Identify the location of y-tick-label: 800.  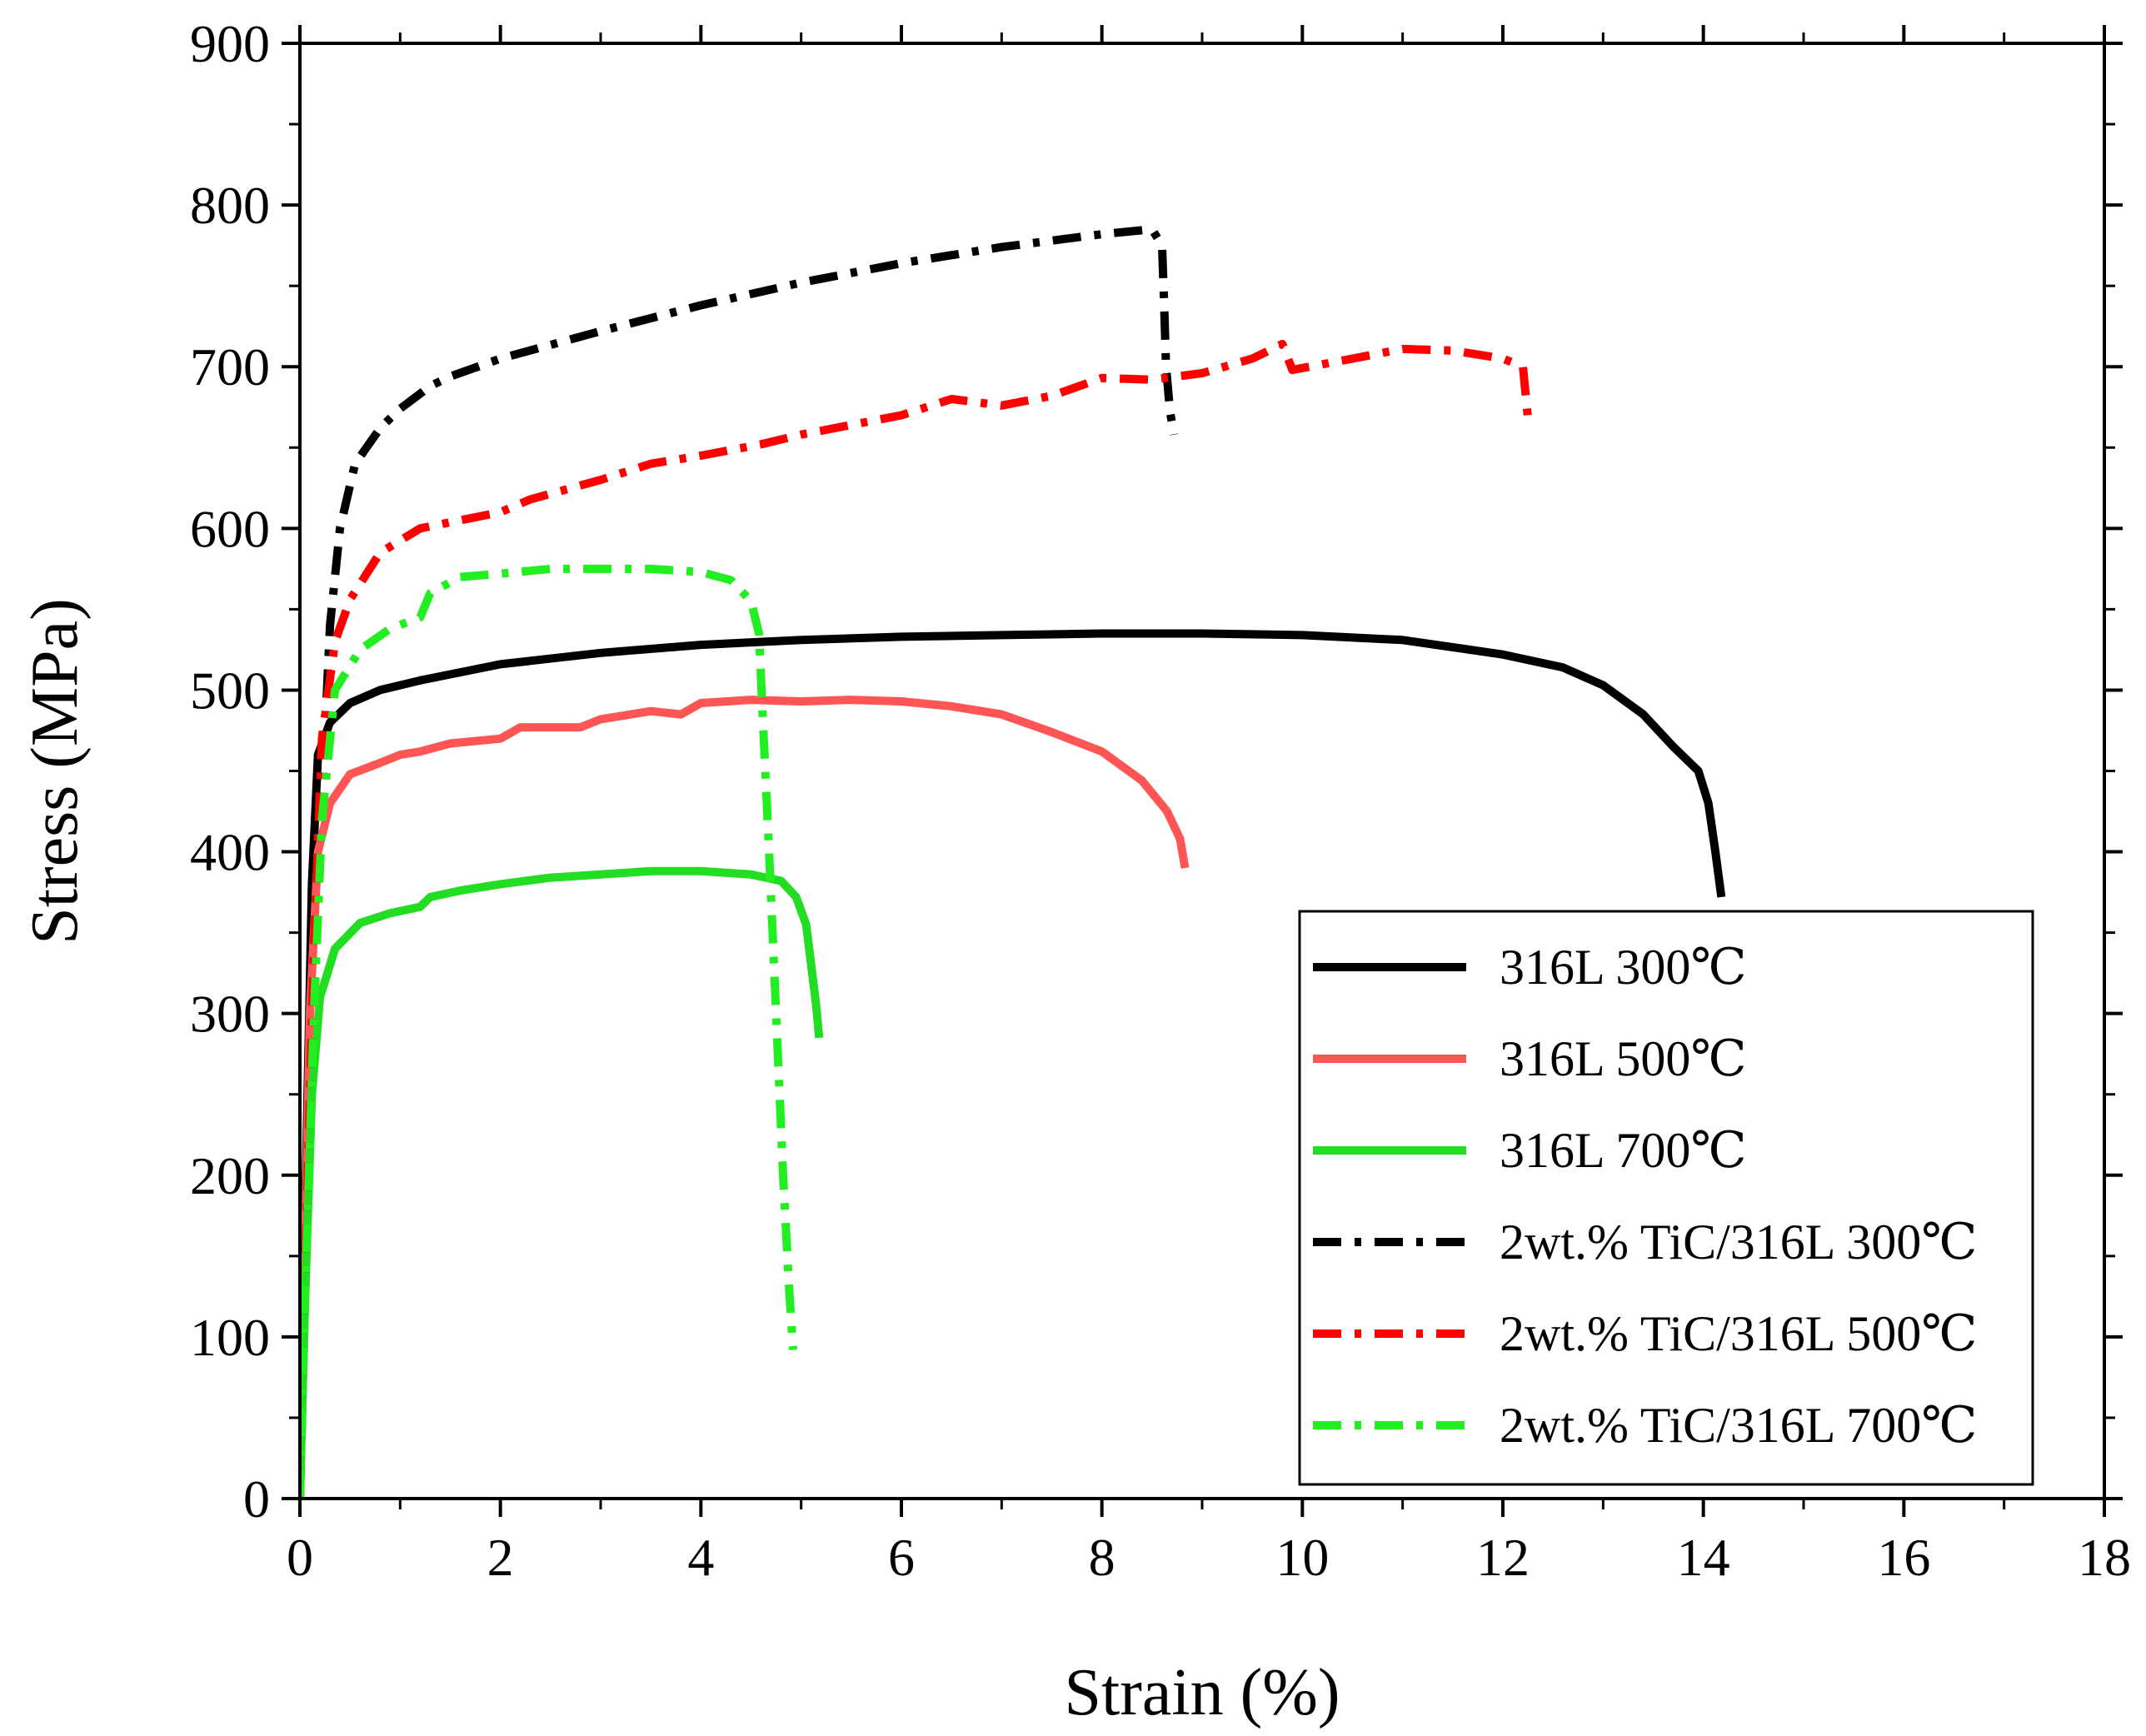
(230, 205).